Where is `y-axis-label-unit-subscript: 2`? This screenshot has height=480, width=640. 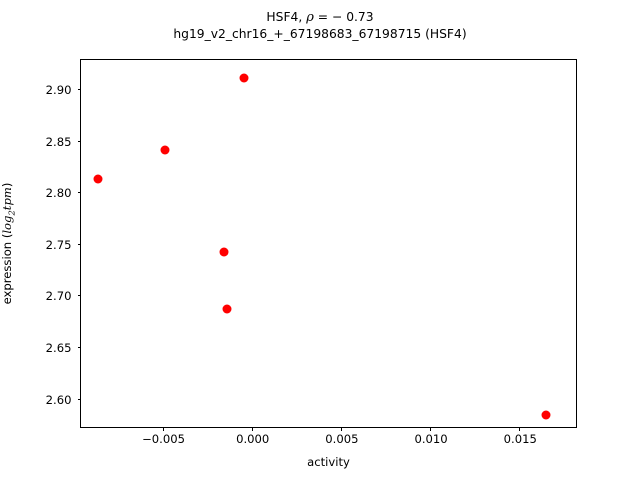
y-axis-label-unit-subscript: 2 is located at coordinates (11, 213).